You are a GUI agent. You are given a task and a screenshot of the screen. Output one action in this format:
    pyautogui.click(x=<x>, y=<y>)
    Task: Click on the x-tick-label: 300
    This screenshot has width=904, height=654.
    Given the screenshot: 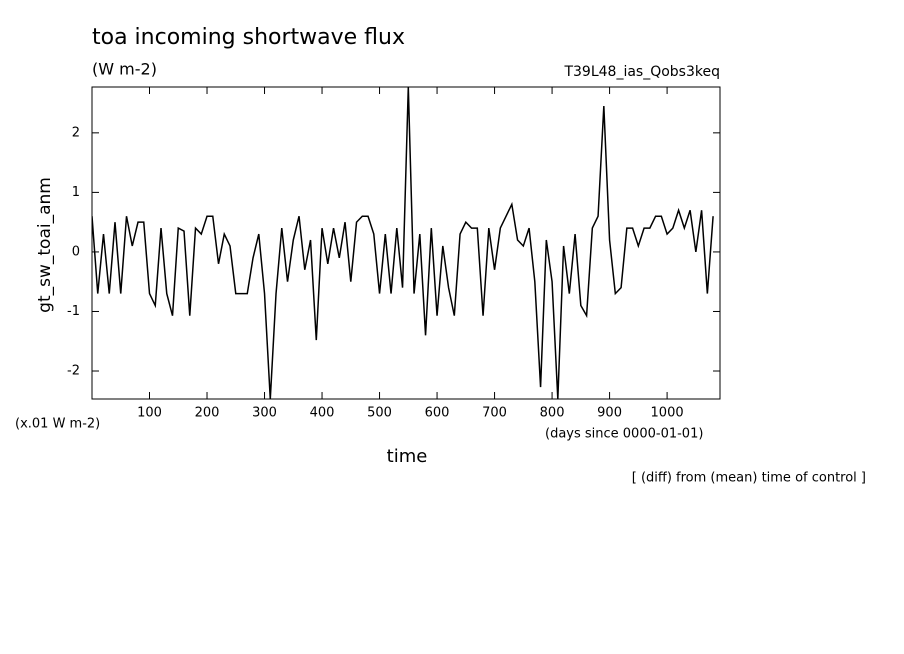 What is the action you would take?
    pyautogui.click(x=264, y=413)
    